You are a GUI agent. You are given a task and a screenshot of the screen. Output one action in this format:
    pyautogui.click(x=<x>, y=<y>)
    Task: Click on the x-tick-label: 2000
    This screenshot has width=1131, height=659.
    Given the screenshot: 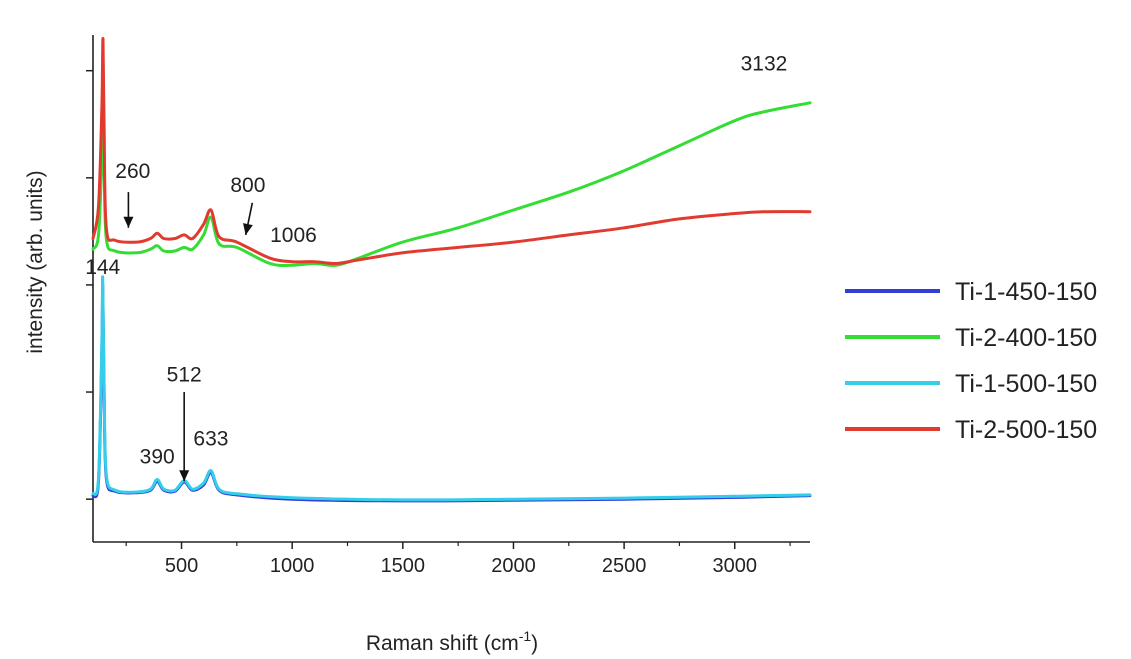 What is the action you would take?
    pyautogui.click(x=513, y=566)
    